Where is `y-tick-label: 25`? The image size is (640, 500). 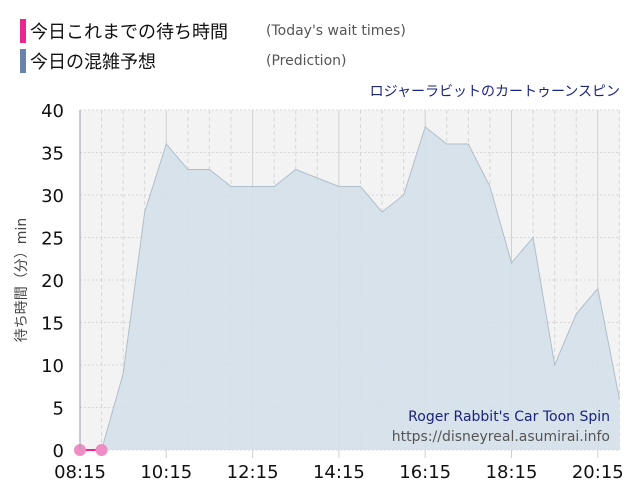
y-tick-label: 25 is located at coordinates (52, 239).